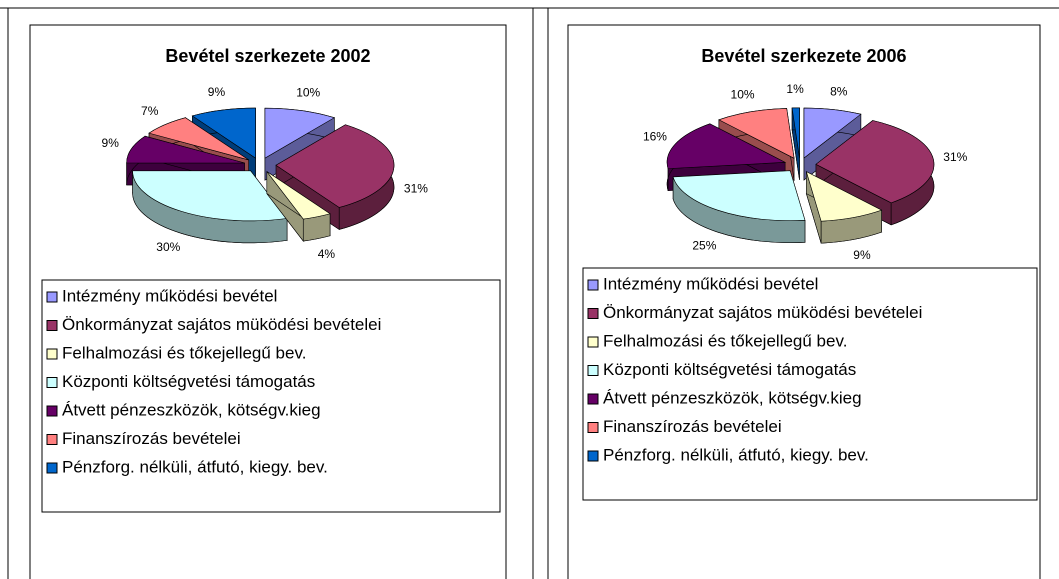 The width and height of the screenshot is (1059, 579). What do you see at coordinates (327, 254) in the screenshot?
I see `data-label: 4%` at bounding box center [327, 254].